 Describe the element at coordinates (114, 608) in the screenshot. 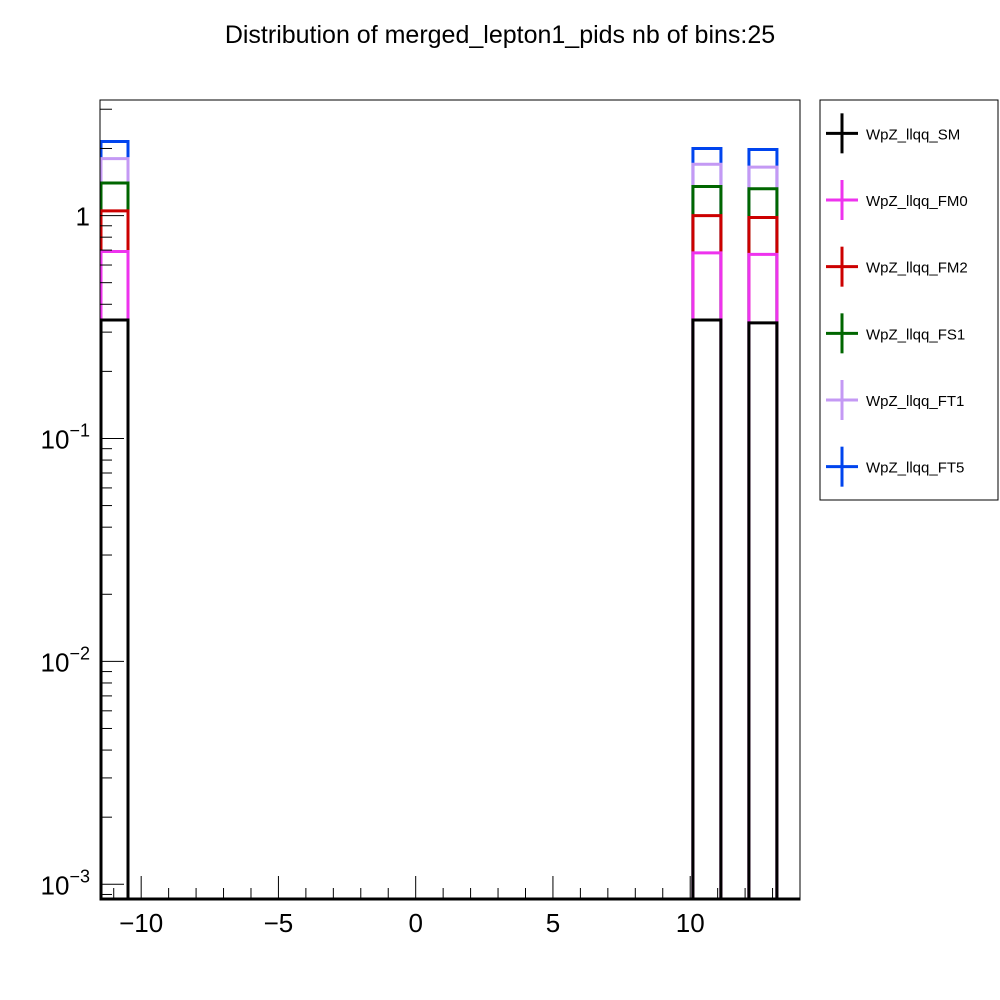

I see `bar-WpZ_llqq_SM-bin0` at that location.